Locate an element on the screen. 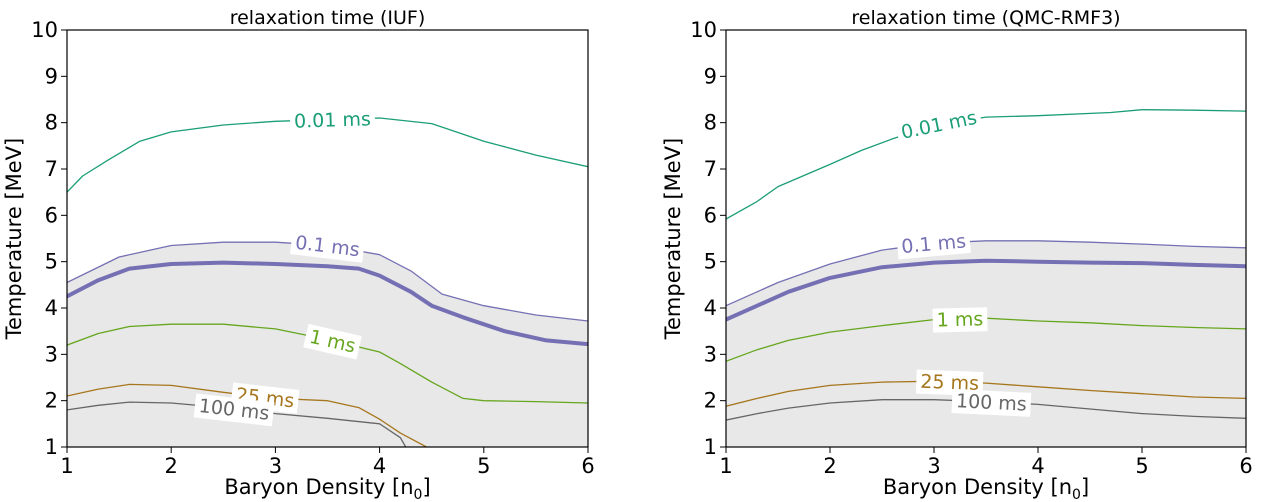 The image size is (1269, 502). contour-label-6: 100 ms is located at coordinates (991, 402).